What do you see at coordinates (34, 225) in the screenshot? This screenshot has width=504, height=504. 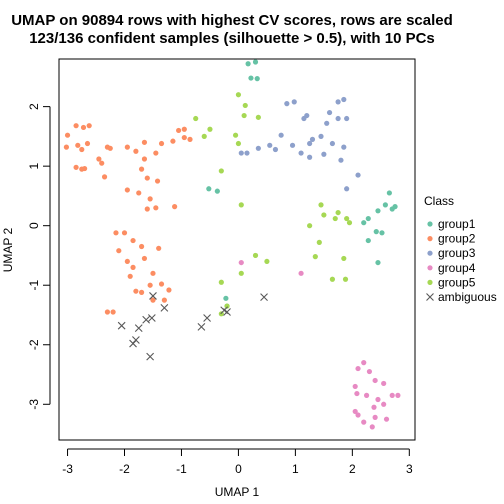 I see `y-tick-label: 0` at bounding box center [34, 225].